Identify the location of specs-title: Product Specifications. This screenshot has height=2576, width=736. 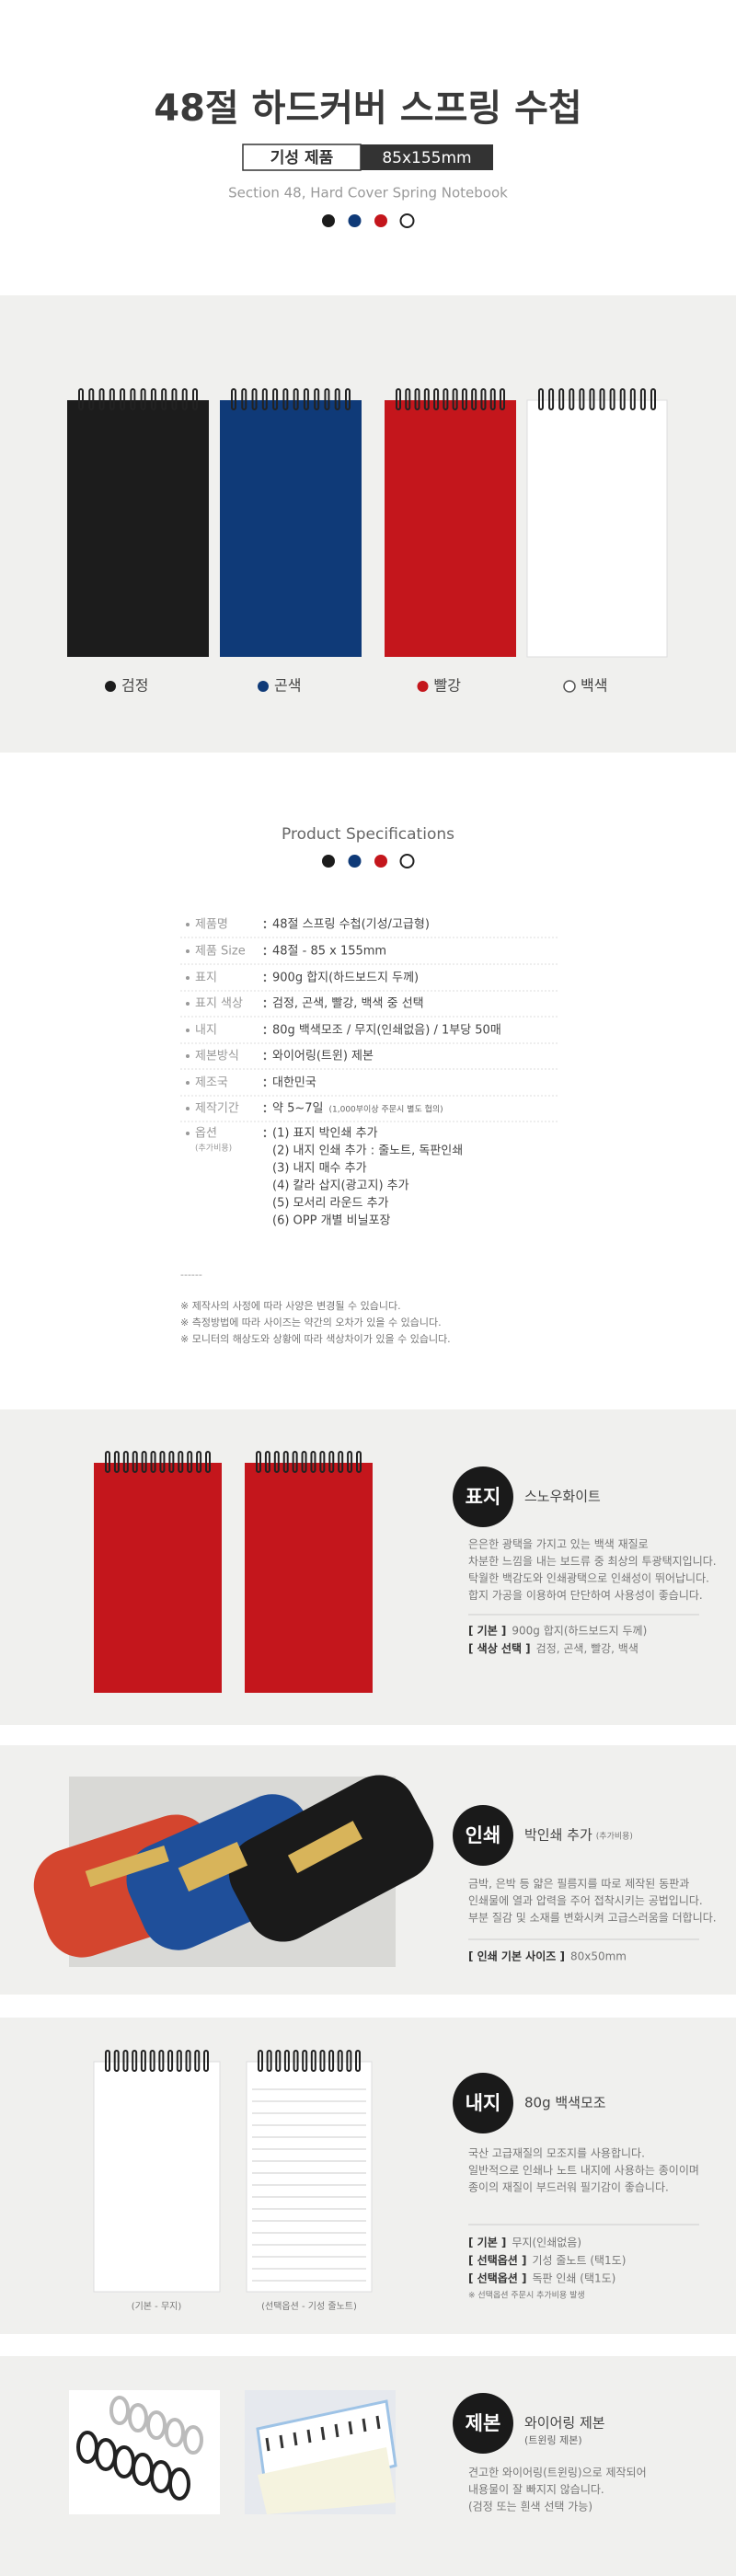
(368, 834).